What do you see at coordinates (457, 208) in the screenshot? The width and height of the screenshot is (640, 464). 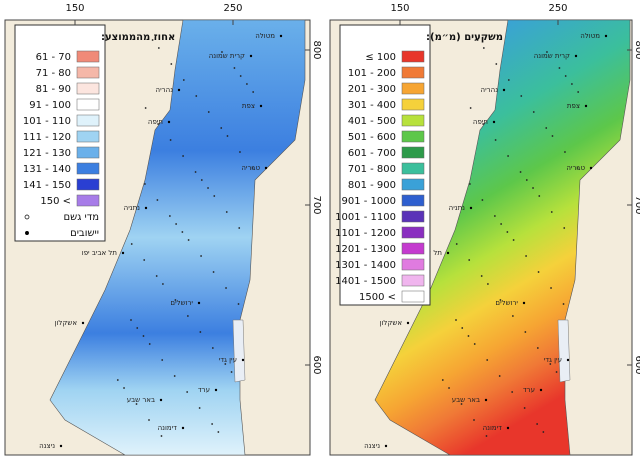 I see `place-label: נתניה` at bounding box center [457, 208].